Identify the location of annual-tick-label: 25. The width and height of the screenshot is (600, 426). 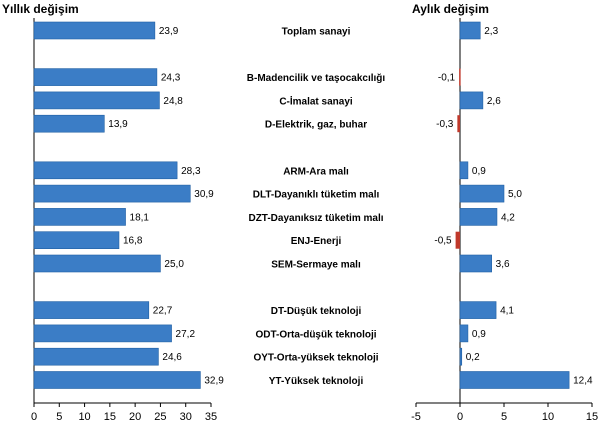
(160, 417).